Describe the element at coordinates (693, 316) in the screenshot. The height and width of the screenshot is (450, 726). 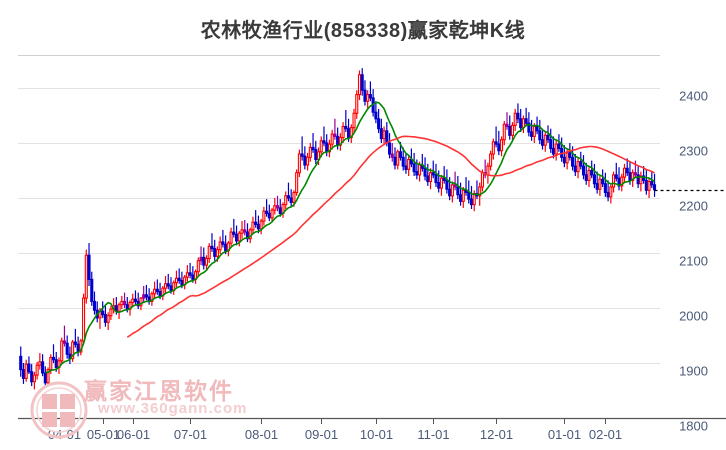
I see `y-axis-tick-label: 2000` at that location.